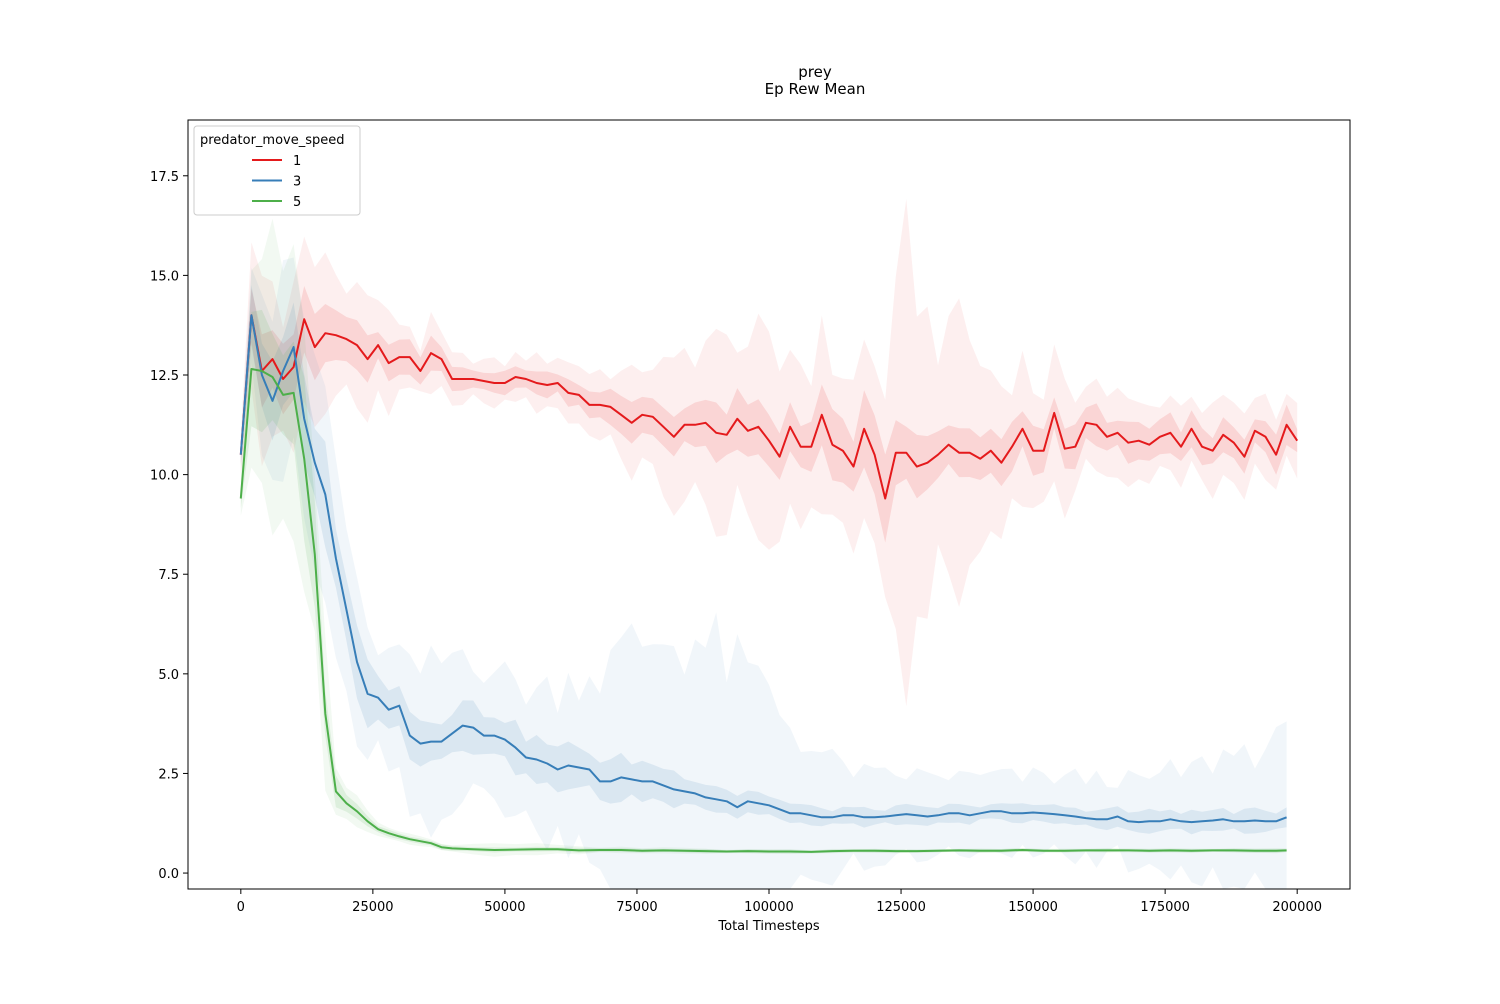  Describe the element at coordinates (168, 575) in the screenshot. I see `y-tick-label: 7.5` at that location.